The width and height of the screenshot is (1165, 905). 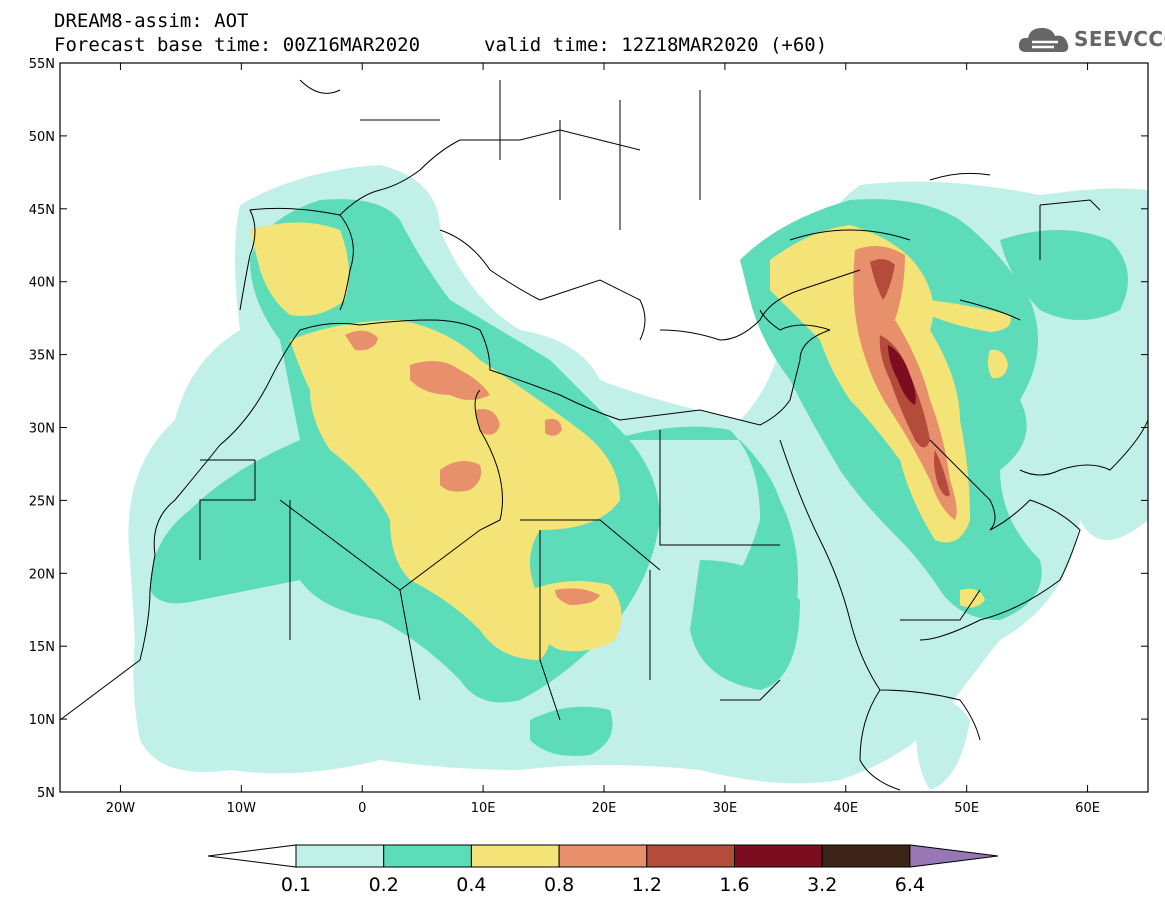 I want to click on lat-tick-label: 45N, so click(x=42, y=210).